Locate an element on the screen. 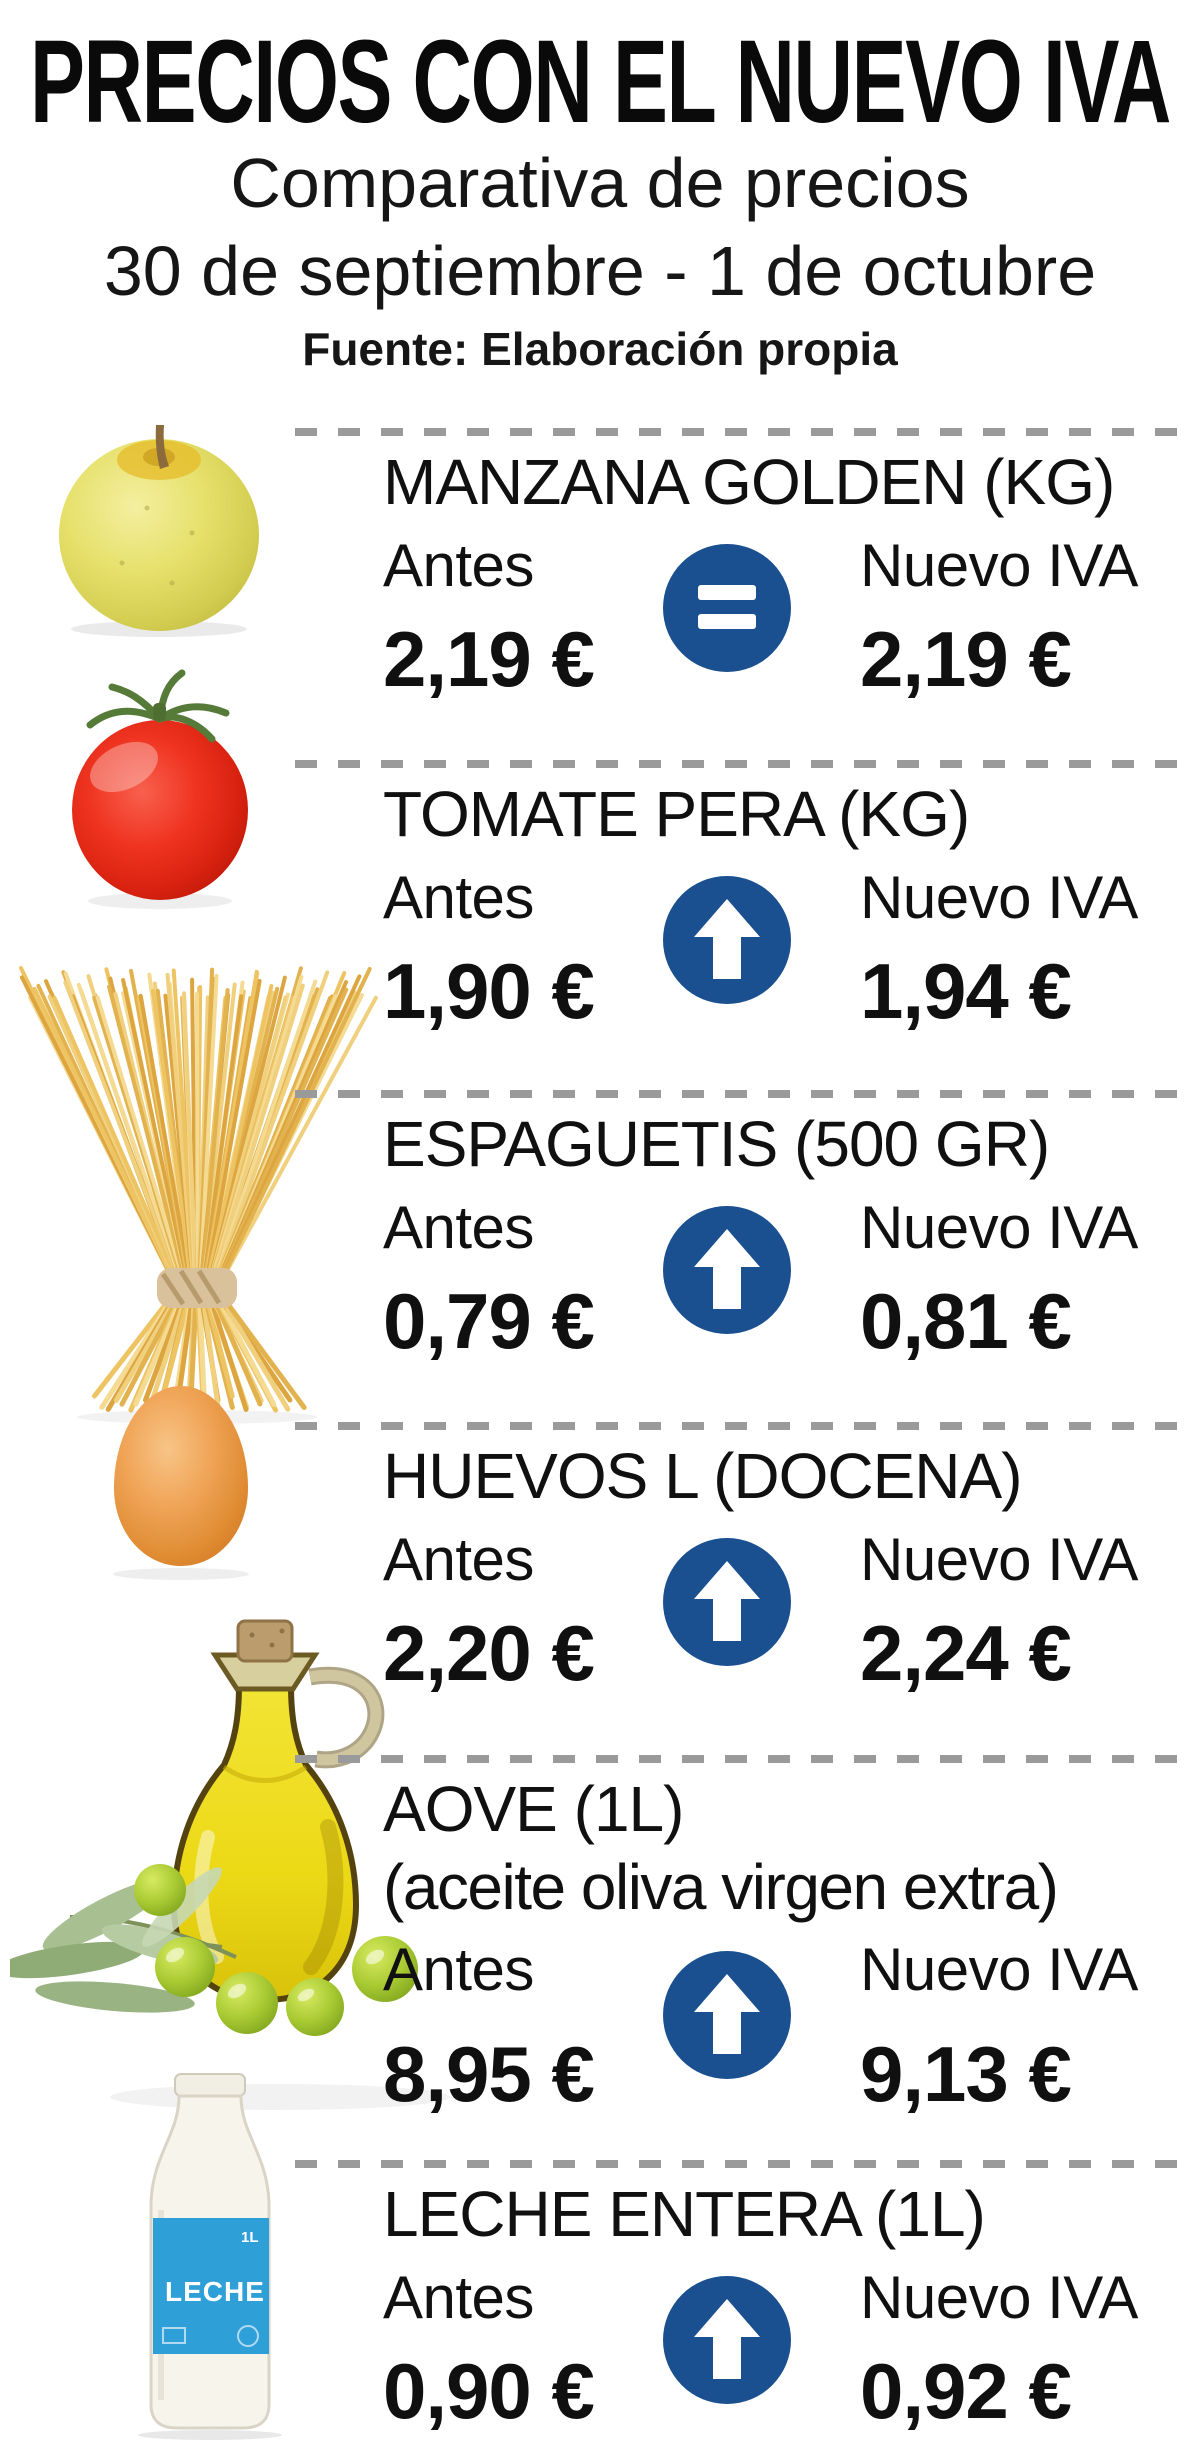 The width and height of the screenshot is (1200, 2445). product-name: ESPAGUETIS (500 GR) is located at coordinates (716, 1144).